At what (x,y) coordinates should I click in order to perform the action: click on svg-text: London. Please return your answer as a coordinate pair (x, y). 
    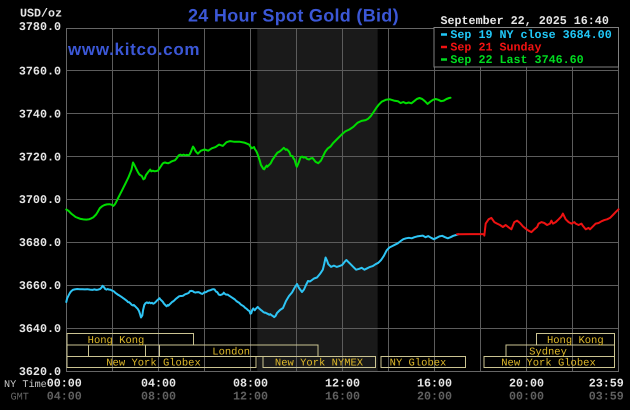
    Looking at the image, I should click on (231, 352).